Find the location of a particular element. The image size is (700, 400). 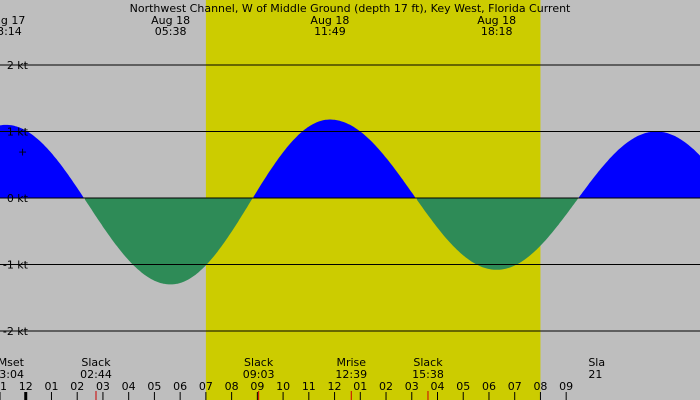

y-tick-label: 2 kt is located at coordinates (18, 65).